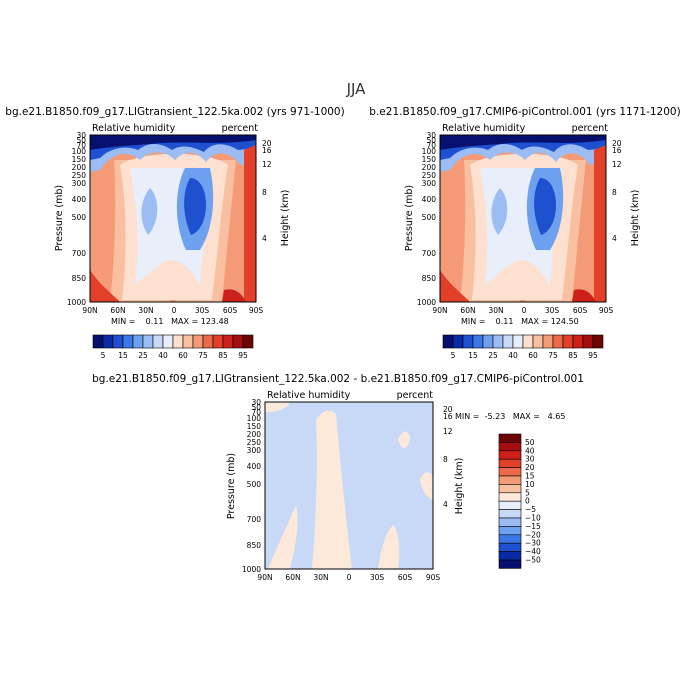 This screenshot has height=700, width=700. What do you see at coordinates (513, 355) in the screenshot?
I see `colorbar-label: 40` at bounding box center [513, 355].